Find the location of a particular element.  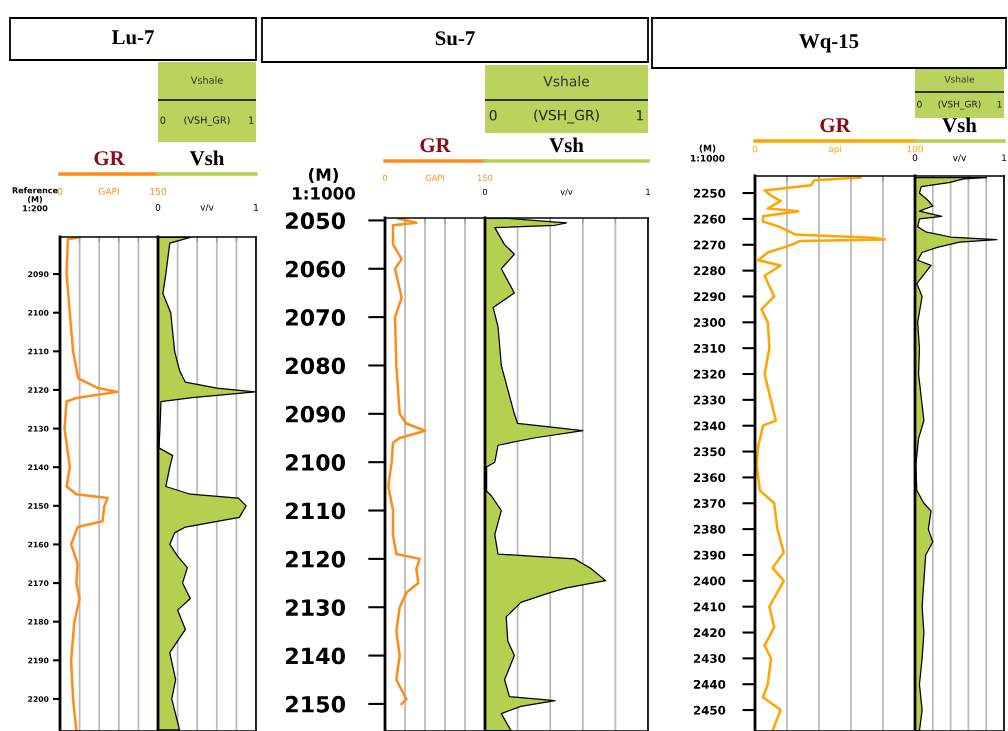

x-tick-label: 1 is located at coordinates (648, 191).